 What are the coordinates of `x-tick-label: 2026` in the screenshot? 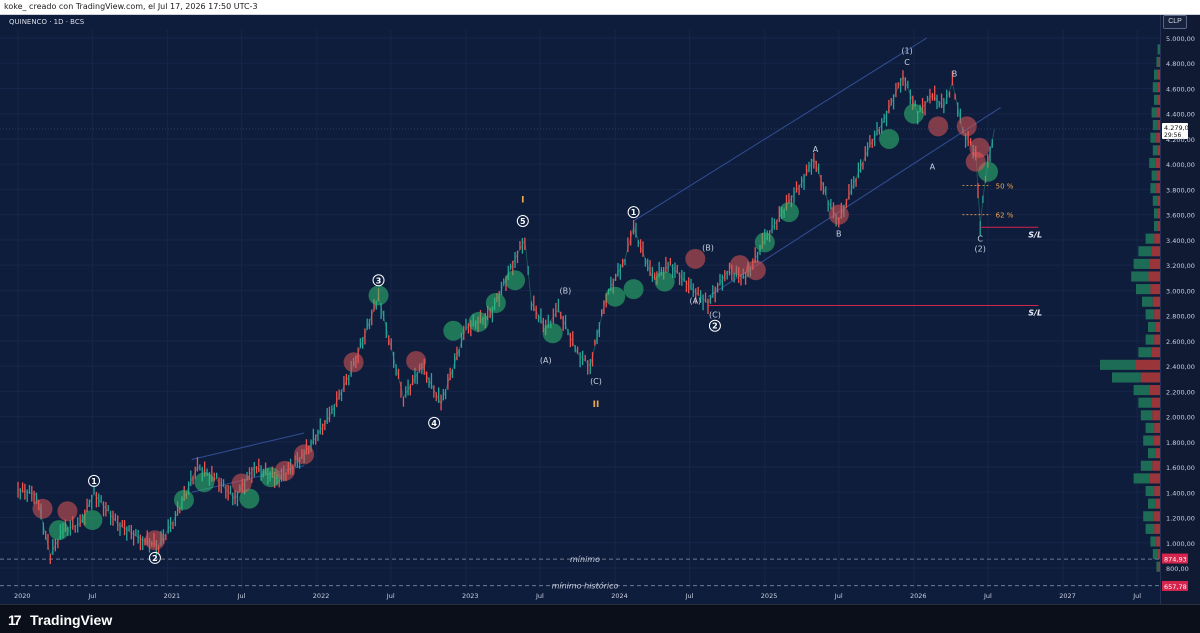 It's located at (918, 596).